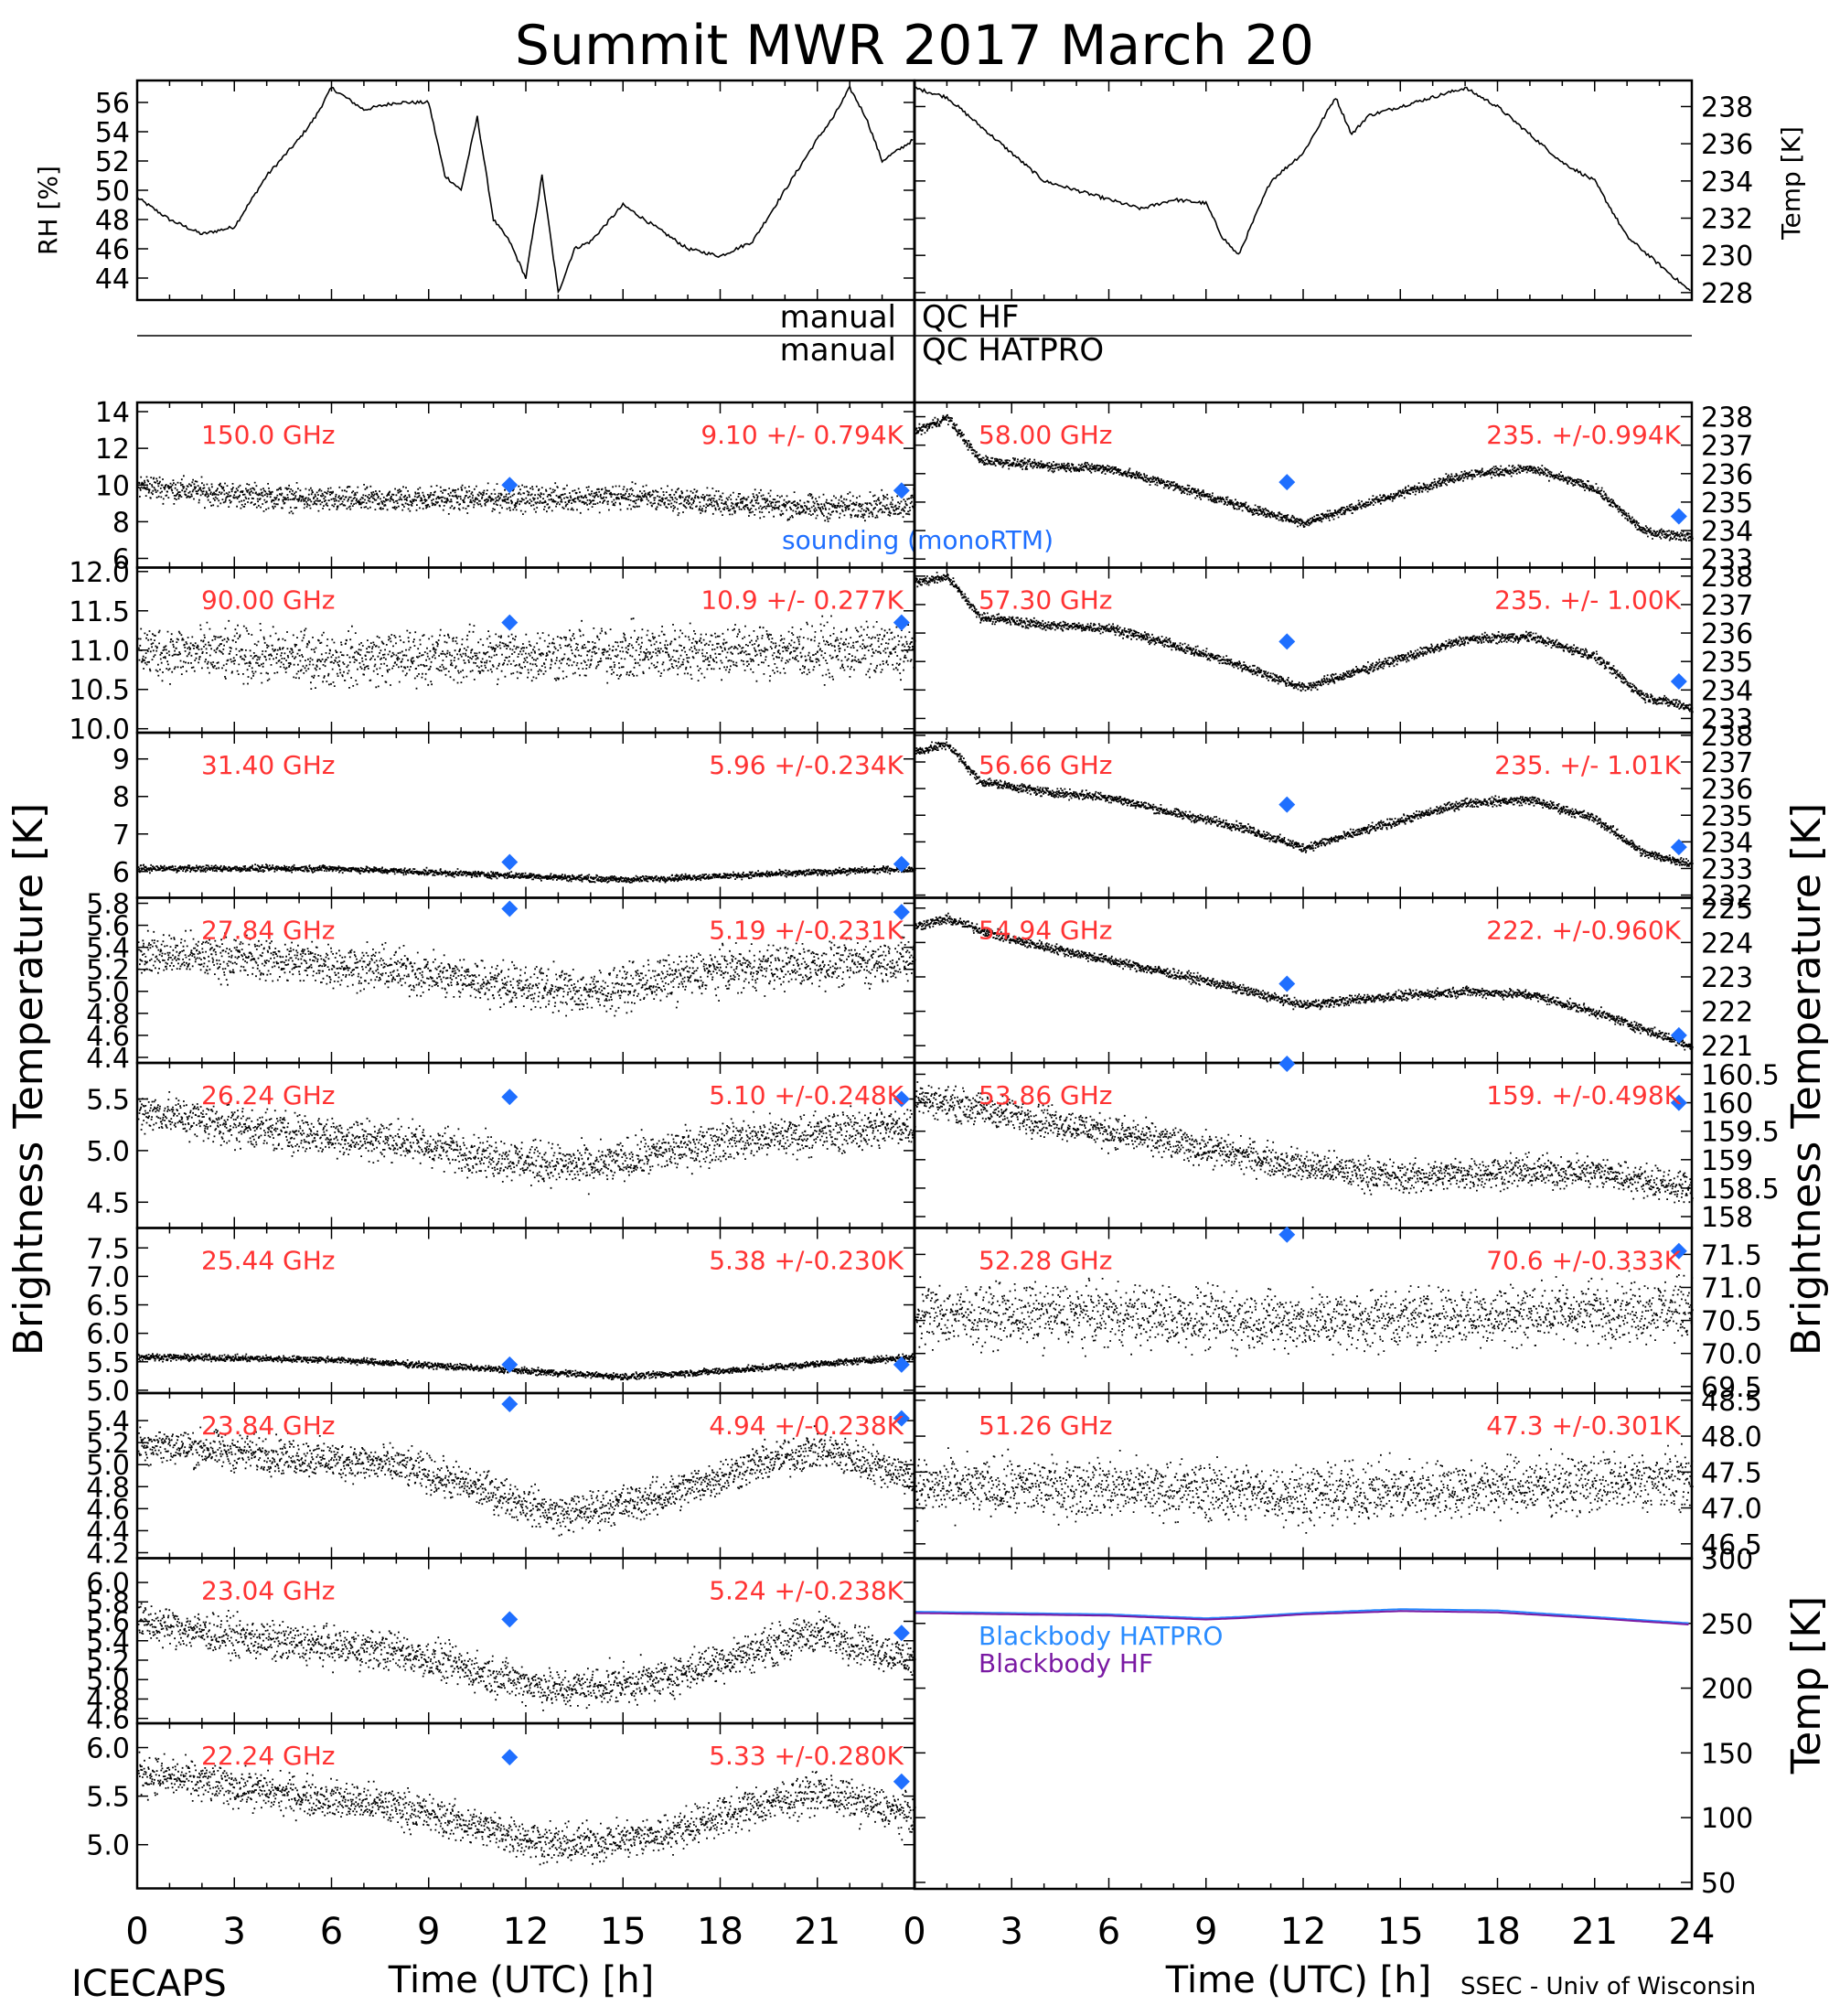  Describe the element at coordinates (1727, 978) in the screenshot. I see `tb_5494-ytick-label: 223` at that location.